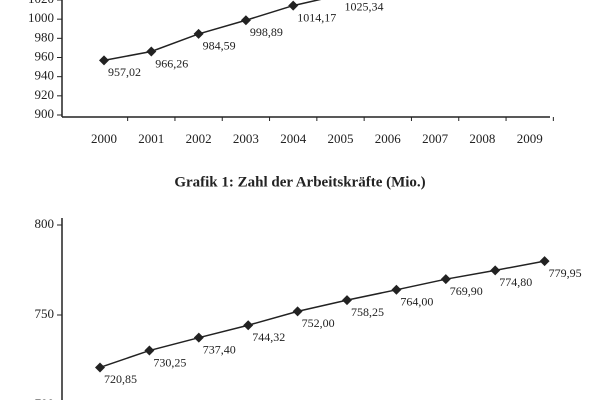  I want to click on value-label: 730,25, so click(169, 362).